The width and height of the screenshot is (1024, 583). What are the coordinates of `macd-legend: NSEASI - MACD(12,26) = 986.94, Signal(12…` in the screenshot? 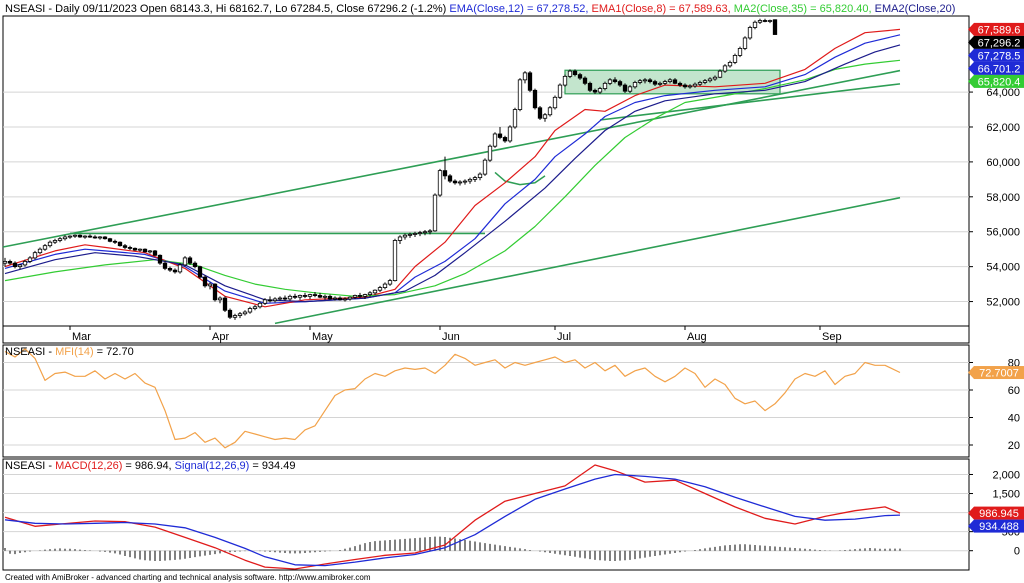 It's located at (150, 466).